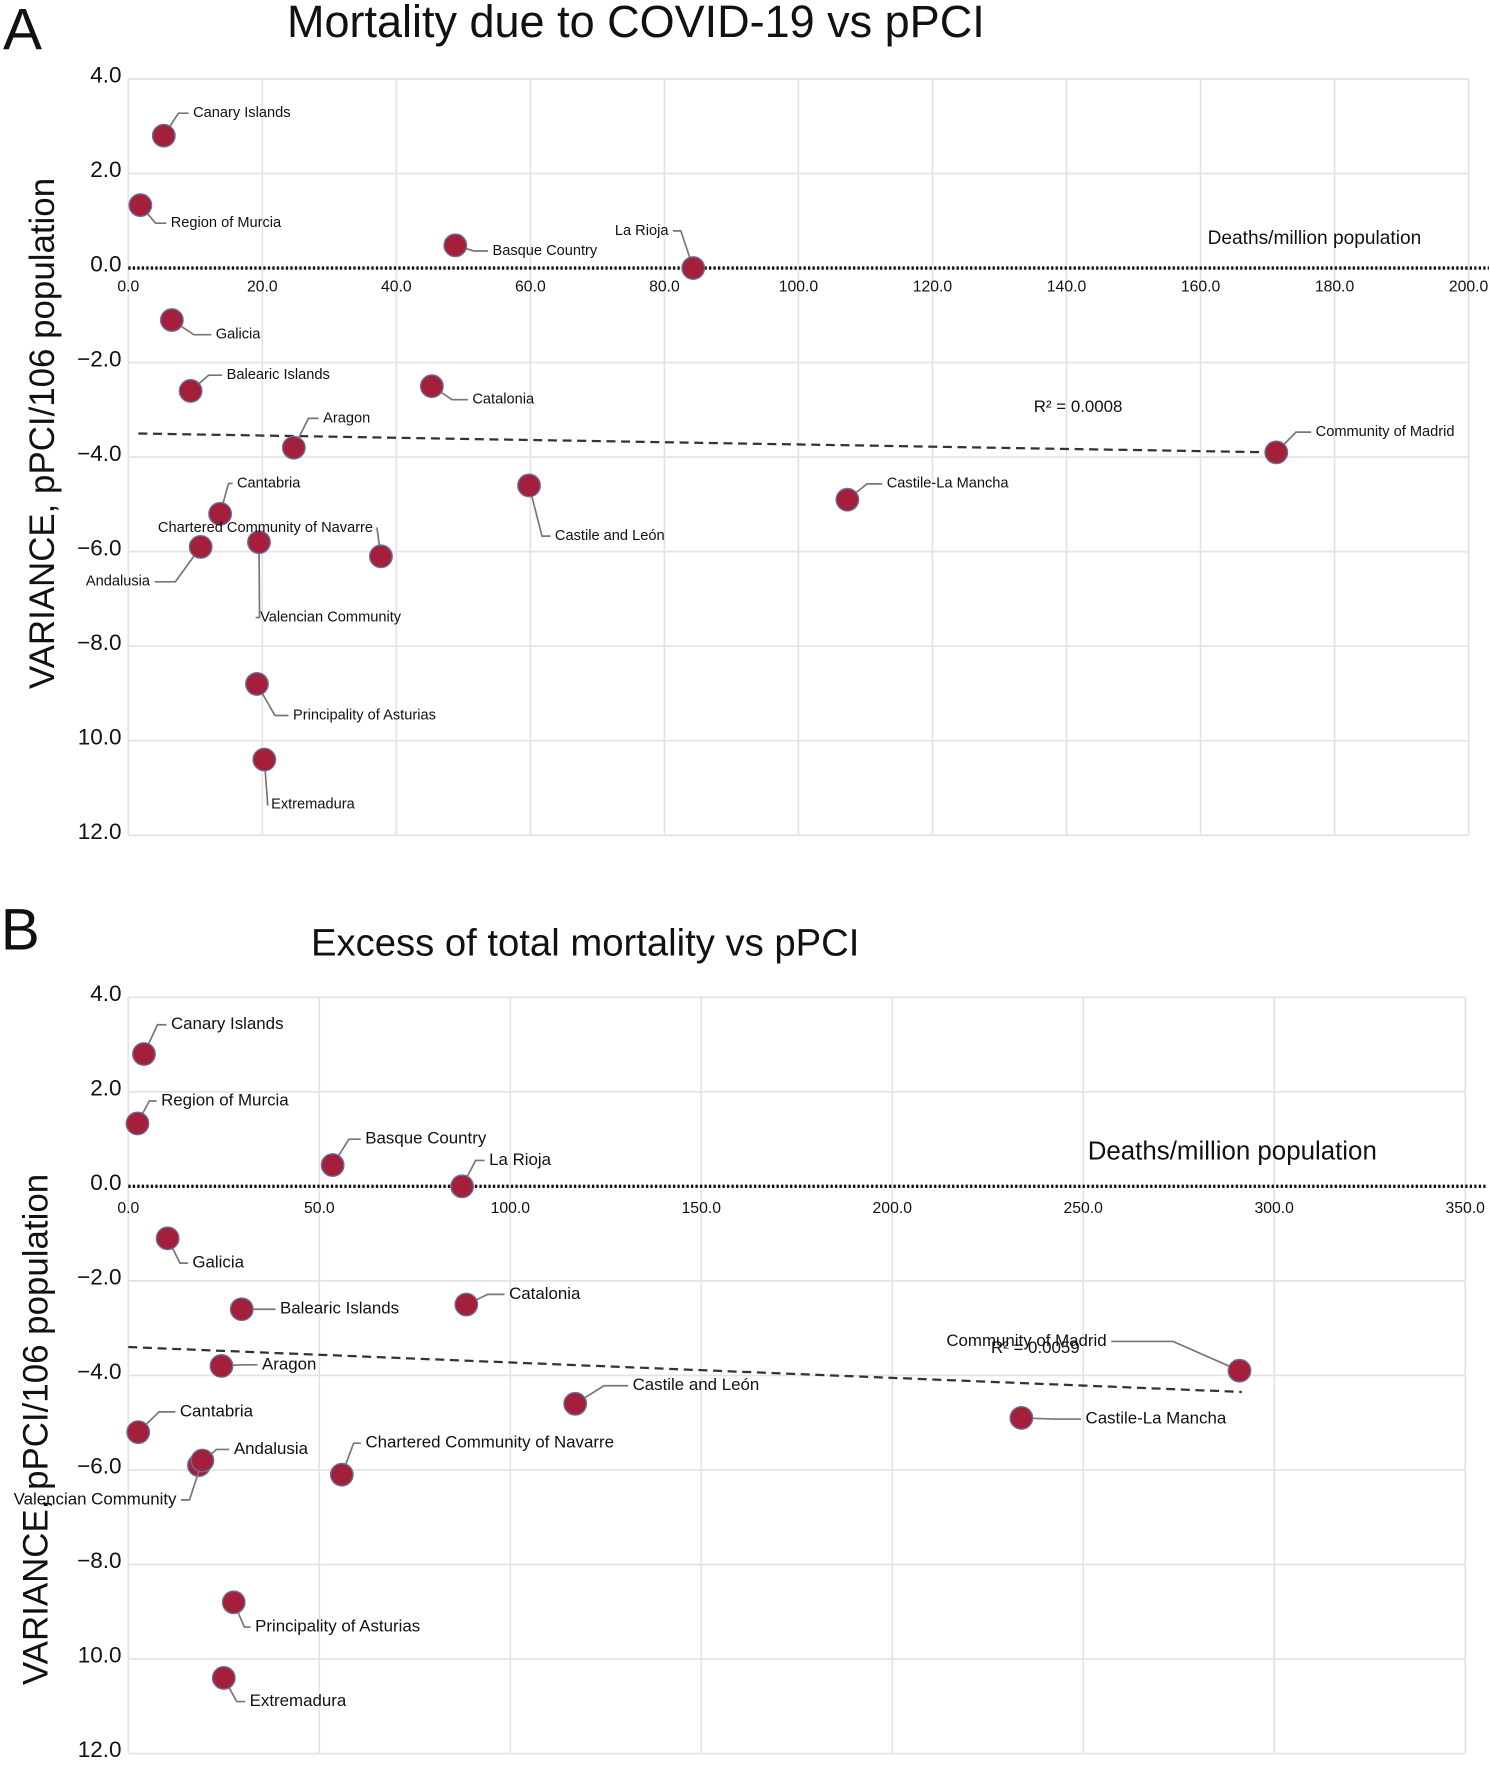 This screenshot has height=1765, width=1490. I want to click on x-tick-label: 150.0, so click(702, 1208).